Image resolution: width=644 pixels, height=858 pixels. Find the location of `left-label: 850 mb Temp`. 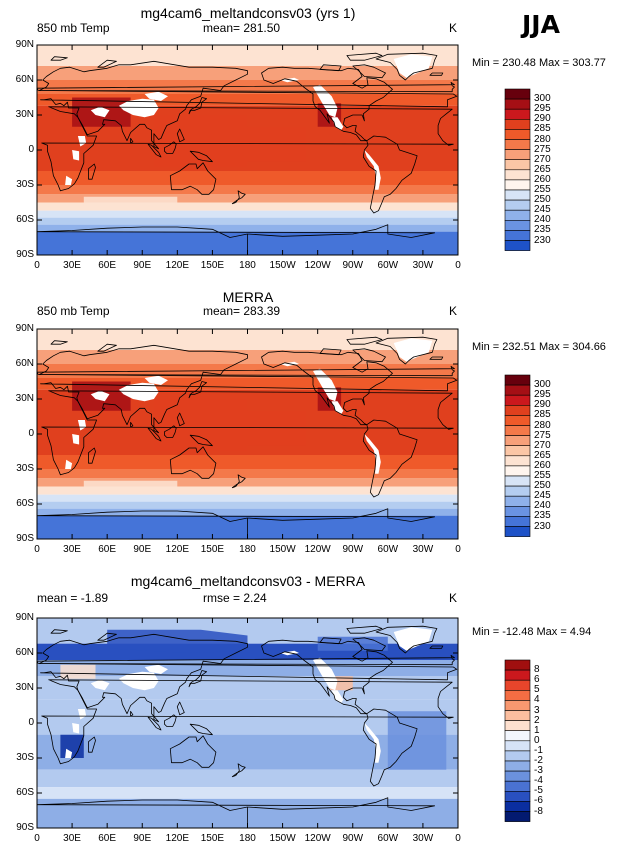

left-label: 850 mb Temp is located at coordinates (73, 28).